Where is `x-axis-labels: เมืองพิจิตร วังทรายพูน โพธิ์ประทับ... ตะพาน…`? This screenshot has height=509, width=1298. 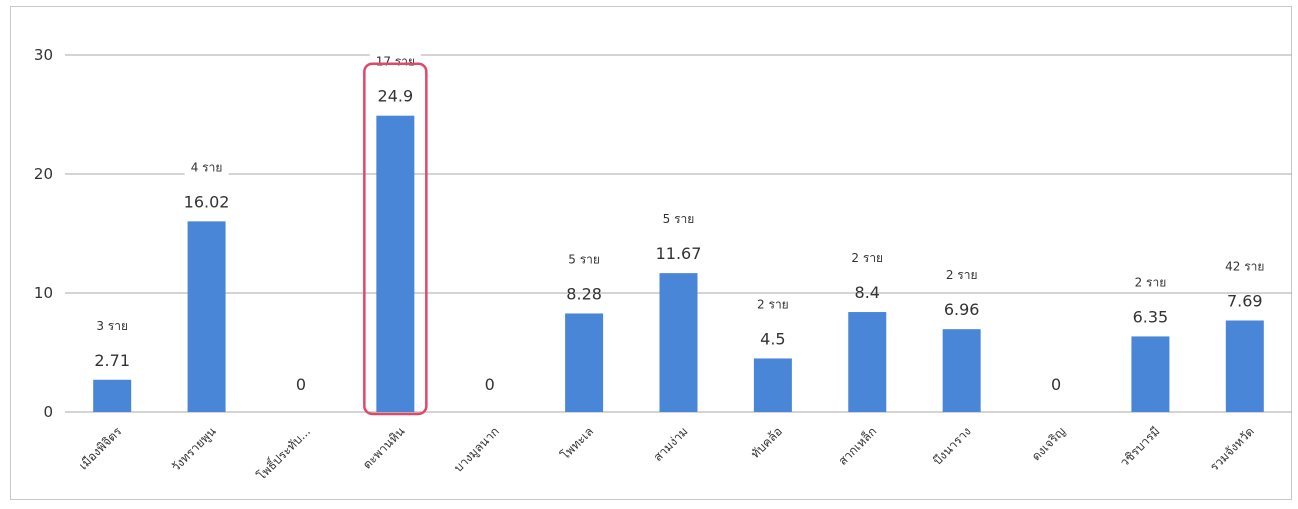
x-axis-labels: เมืองพิจิตร วังทรายพูน โพธิ์ประทับ... ตะพาน… is located at coordinates (666, 453).